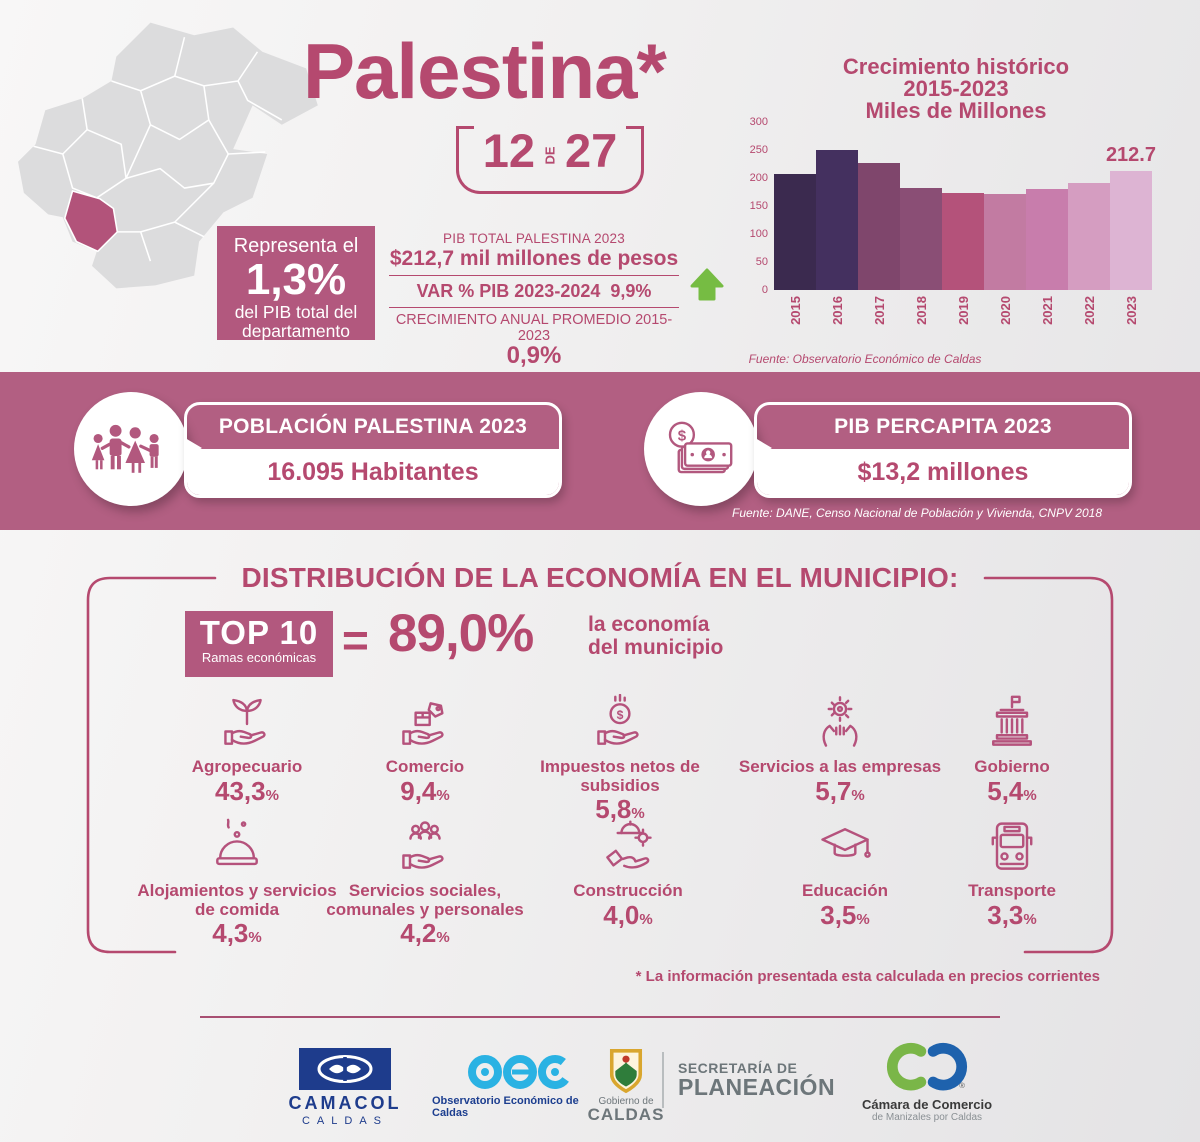 The width and height of the screenshot is (1200, 1142). Describe the element at coordinates (296, 321) in the screenshot. I see `share-caption: del PIB total del departamento` at that location.